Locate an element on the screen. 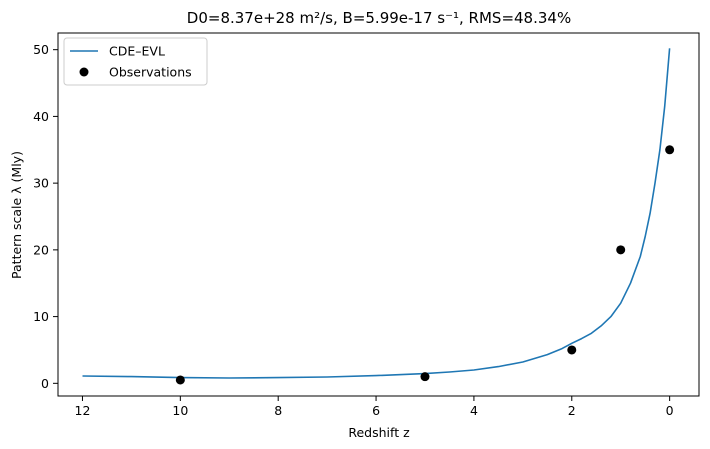  legend-label-observations: Observations is located at coordinates (150, 72).